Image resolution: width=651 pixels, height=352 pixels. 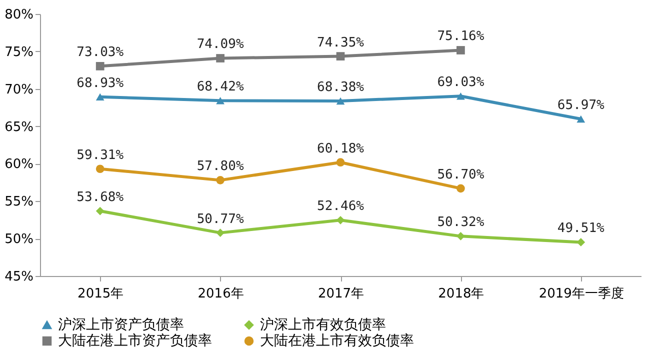 What do you see at coordinates (121, 325) in the screenshot?
I see `legend-label: 沪深上市资产负债率` at bounding box center [121, 325].